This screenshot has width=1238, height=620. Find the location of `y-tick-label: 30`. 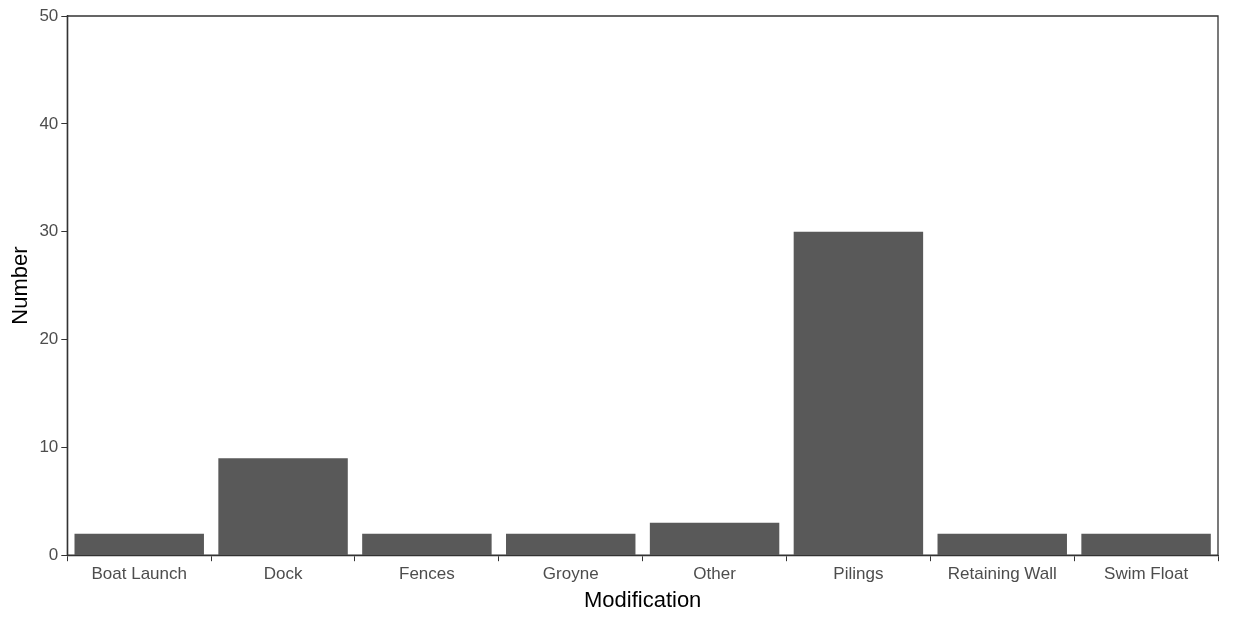

y-tick-label: 30 is located at coordinates (49, 231).